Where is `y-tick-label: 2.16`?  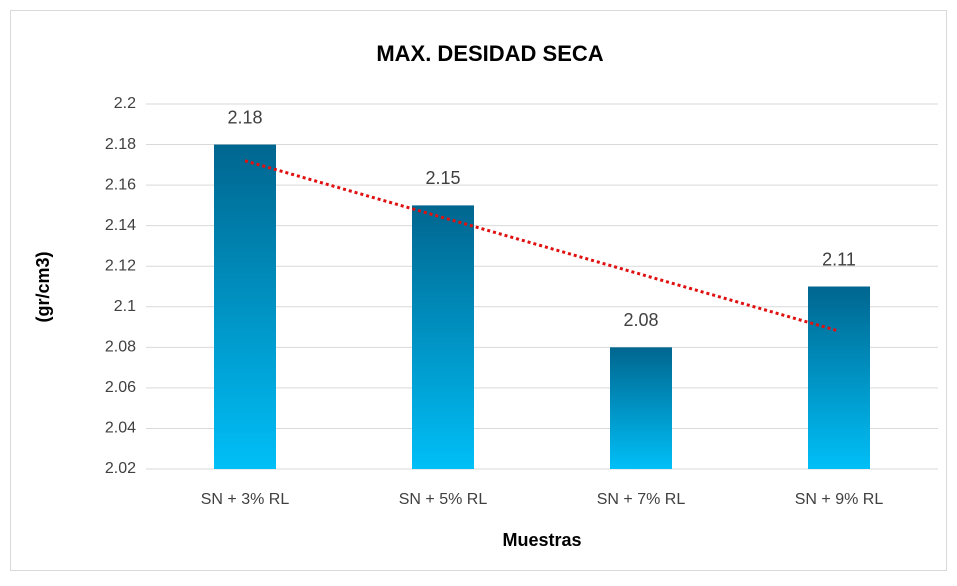 y-tick-label: 2.16 is located at coordinates (120, 184).